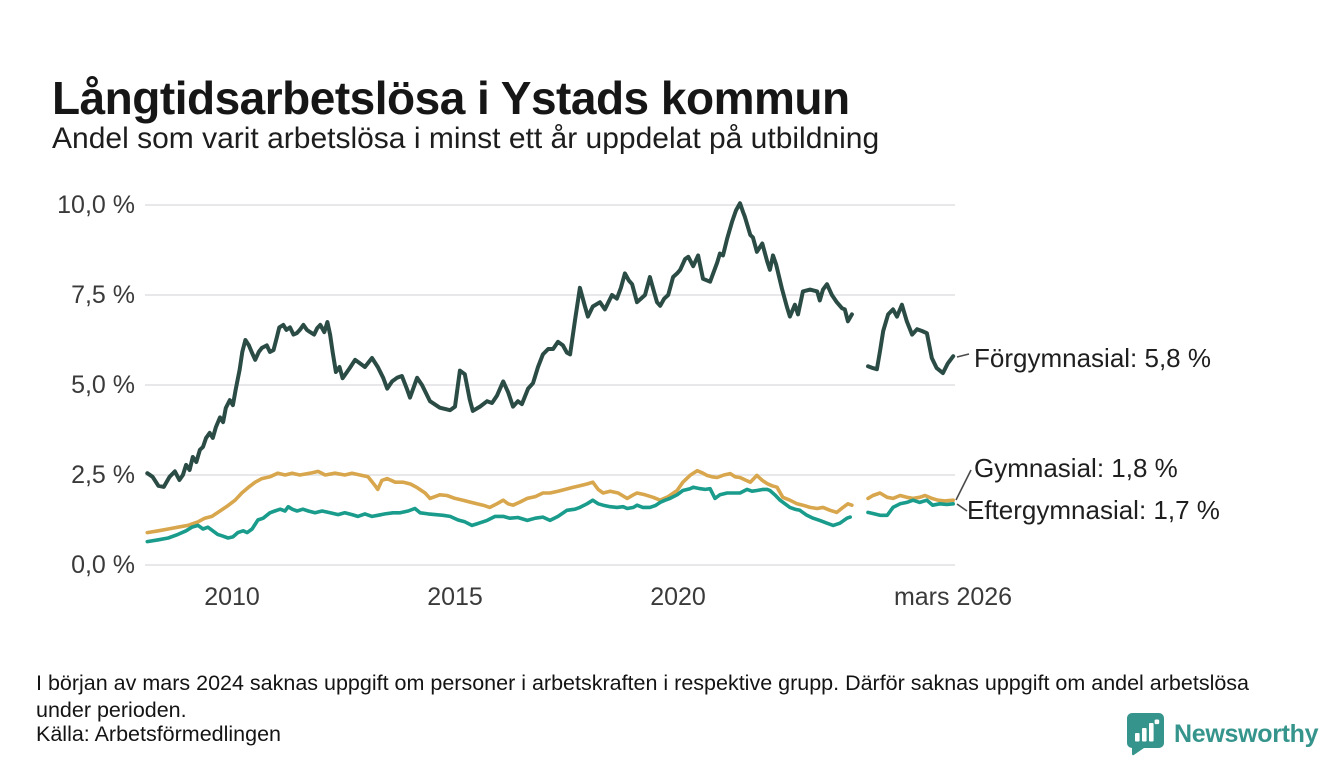 Image resolution: width=1340 pixels, height=780 pixels. What do you see at coordinates (1246, 733) in the screenshot?
I see `newsworthy-wordmark: Newsworthy` at bounding box center [1246, 733].